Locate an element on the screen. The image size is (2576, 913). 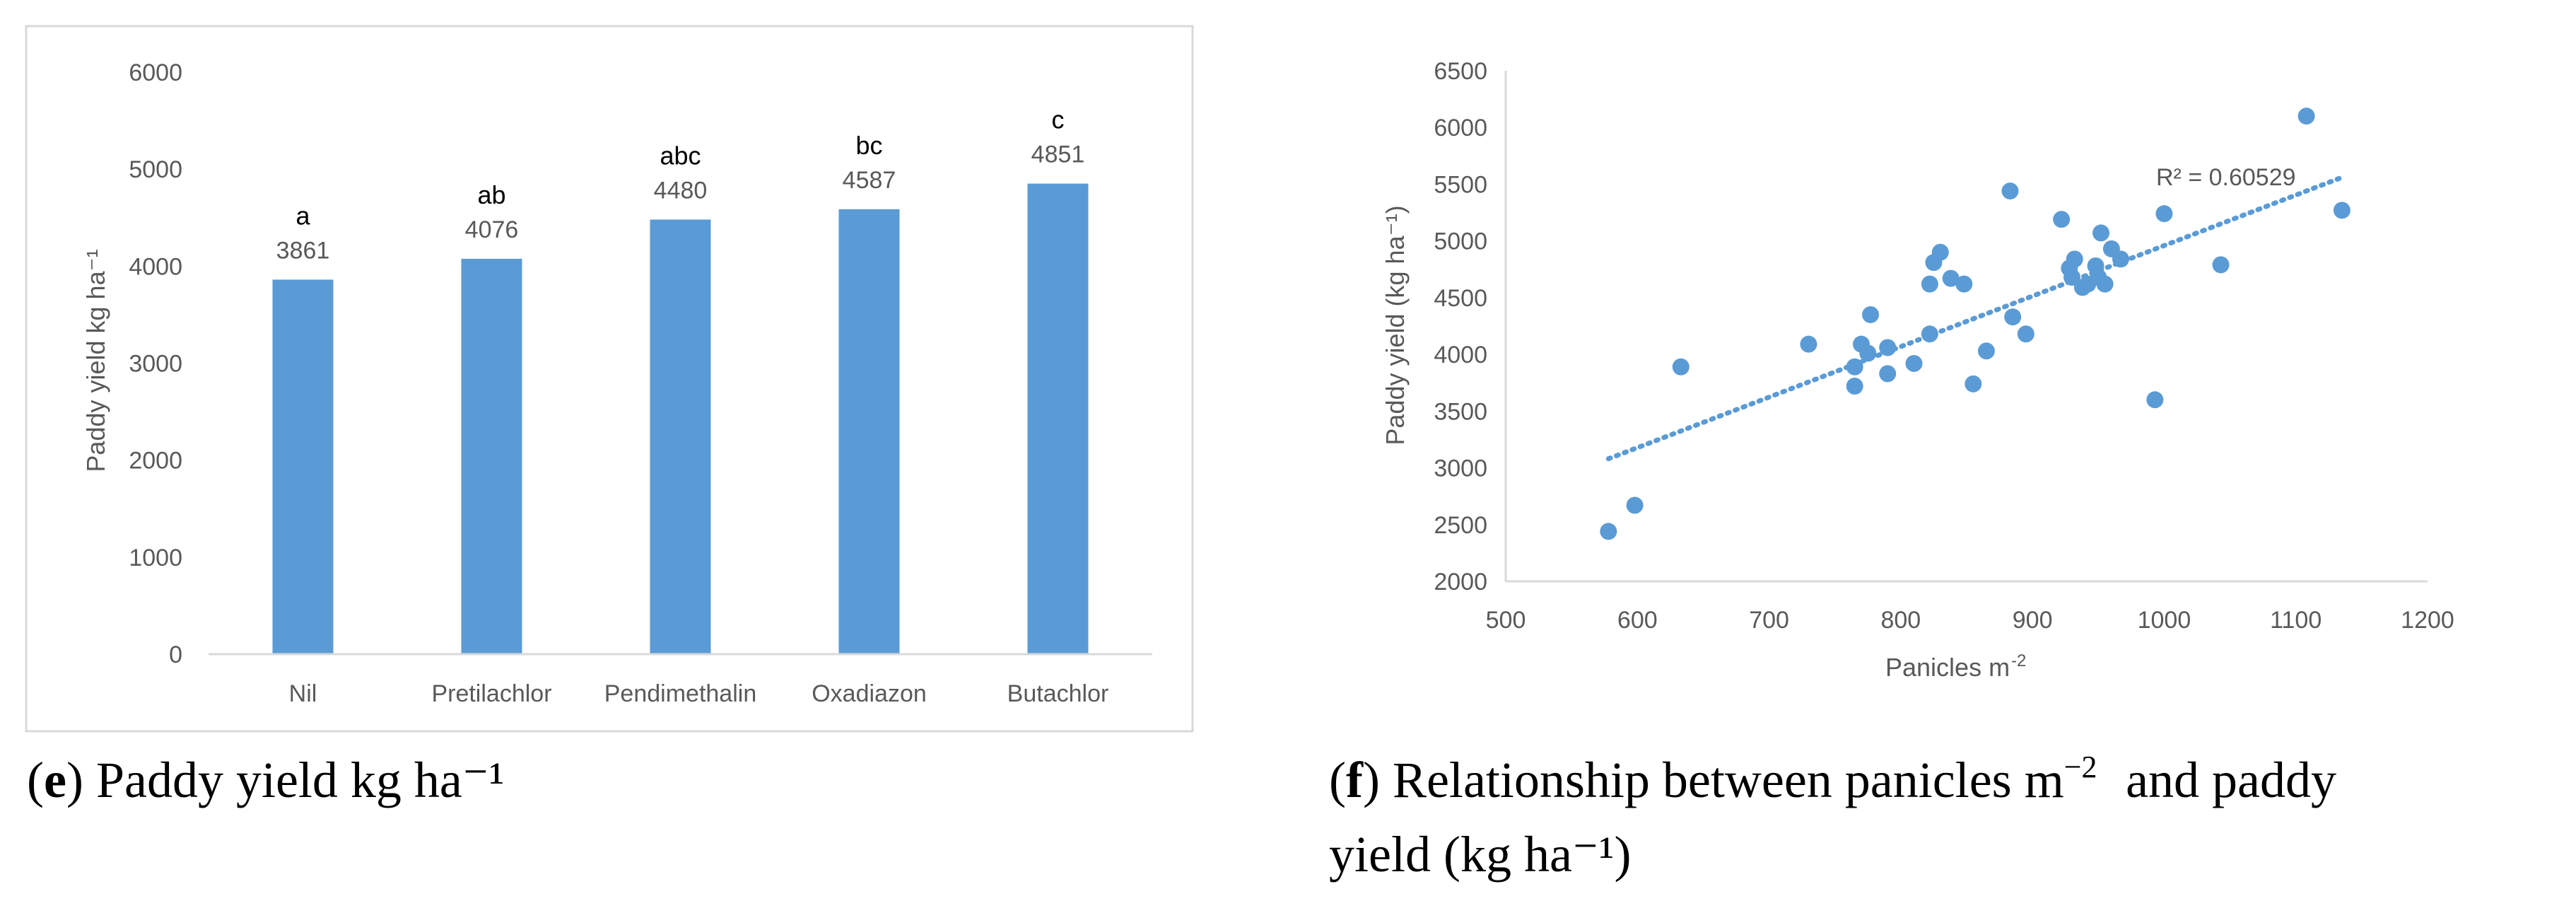
scatter-y-tick-label: 3500 is located at coordinates (1461, 411).